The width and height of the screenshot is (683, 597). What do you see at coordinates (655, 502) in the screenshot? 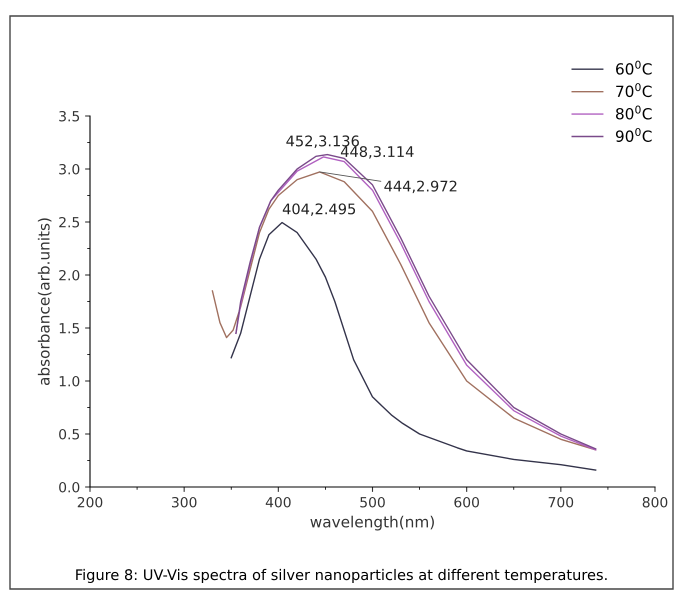
I see `x-tick-label: 800` at bounding box center [655, 502].